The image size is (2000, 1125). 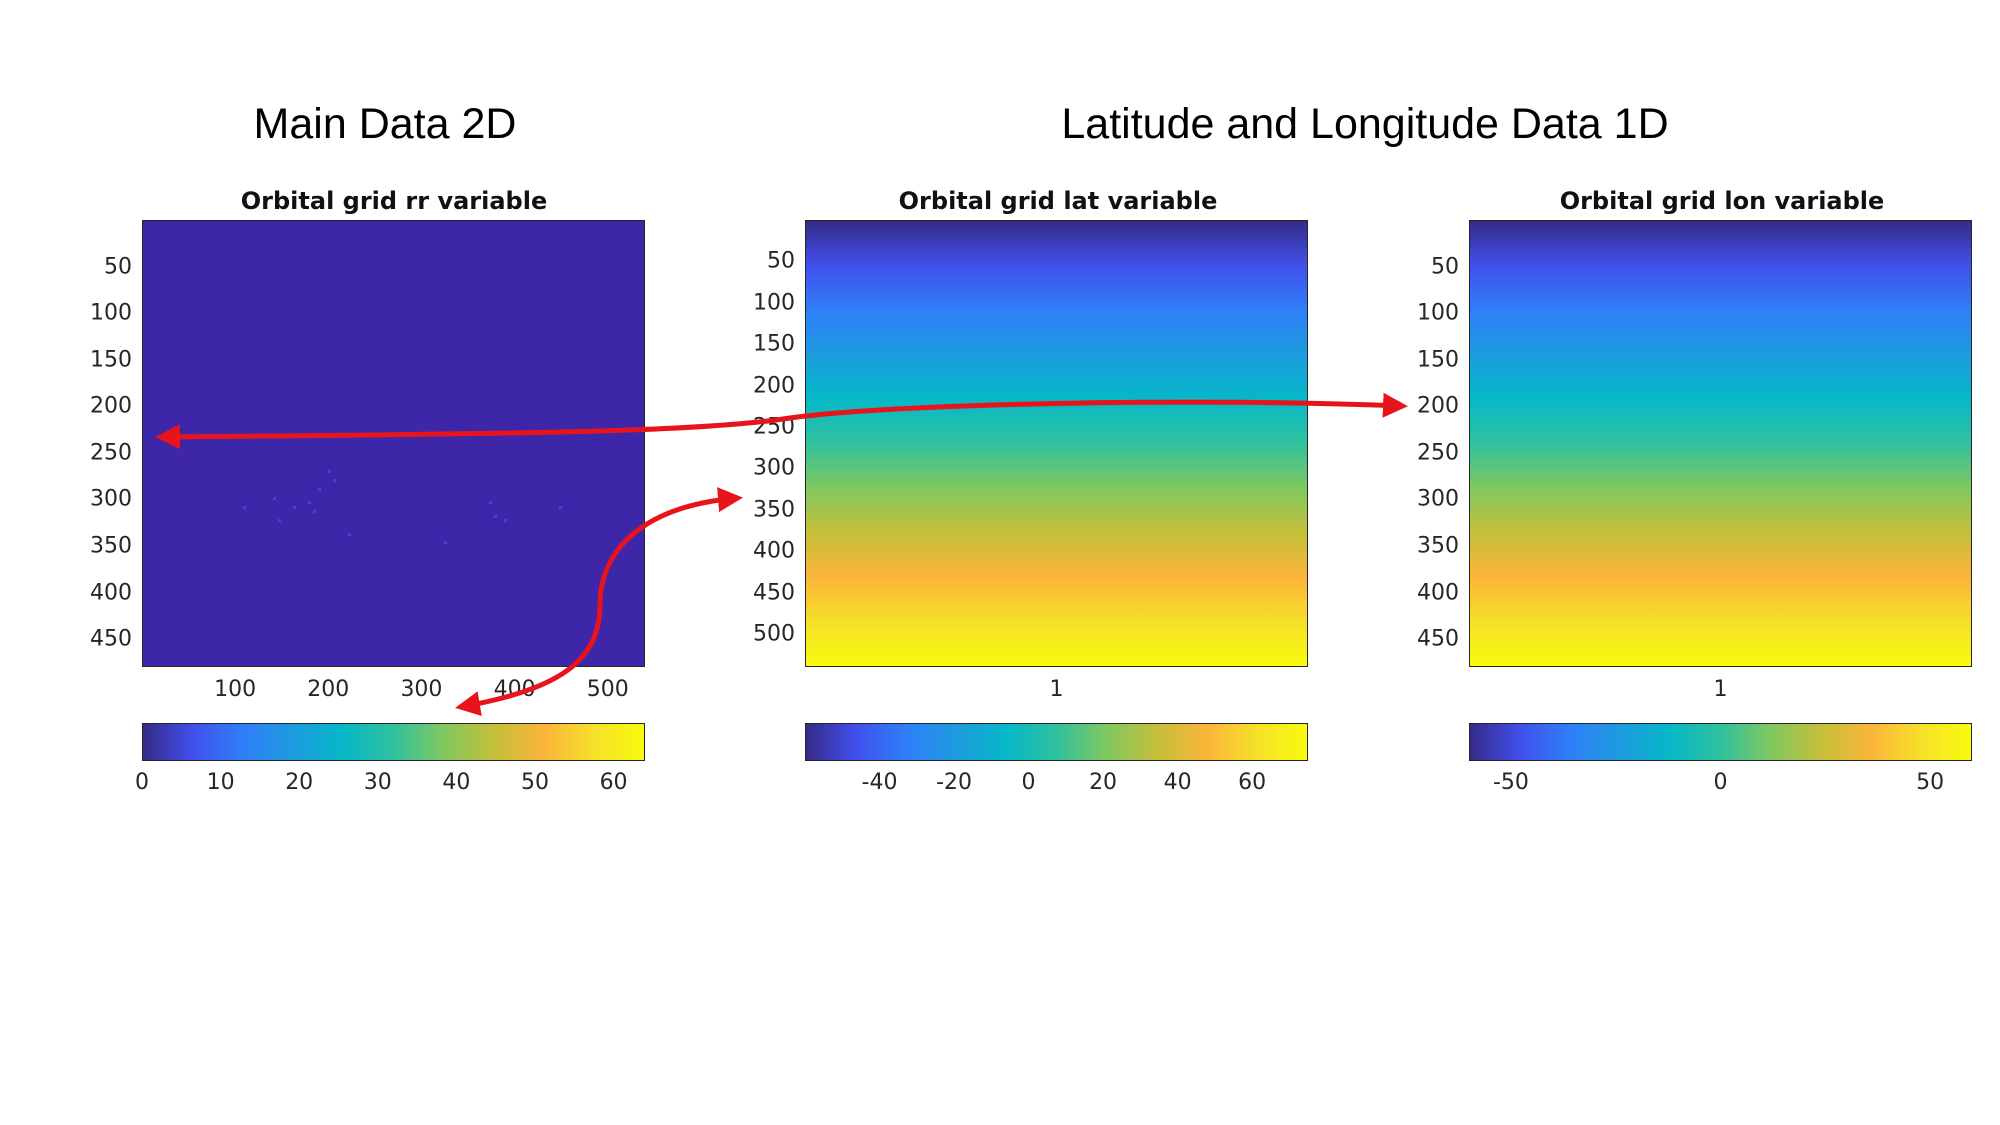 What do you see at coordinates (1056, 742) in the screenshot?
I see `colorbar-lat` at bounding box center [1056, 742].